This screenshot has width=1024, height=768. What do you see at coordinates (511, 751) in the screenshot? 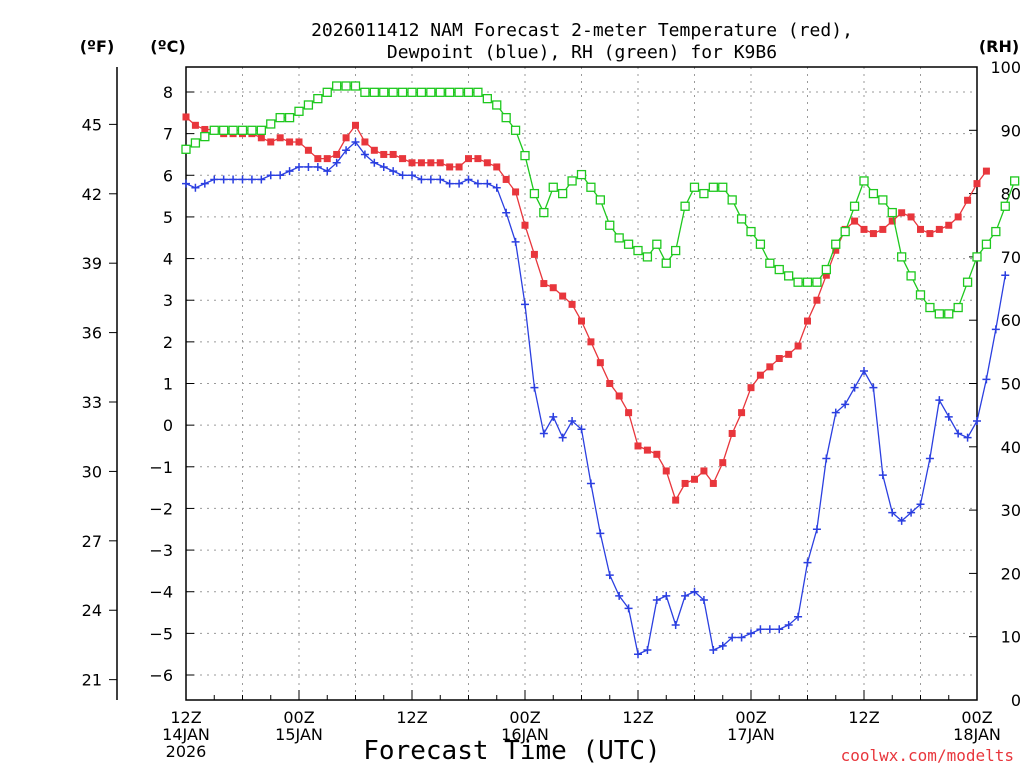
I see `x-axis-title: Forecast Time (UTC)` at bounding box center [511, 751].